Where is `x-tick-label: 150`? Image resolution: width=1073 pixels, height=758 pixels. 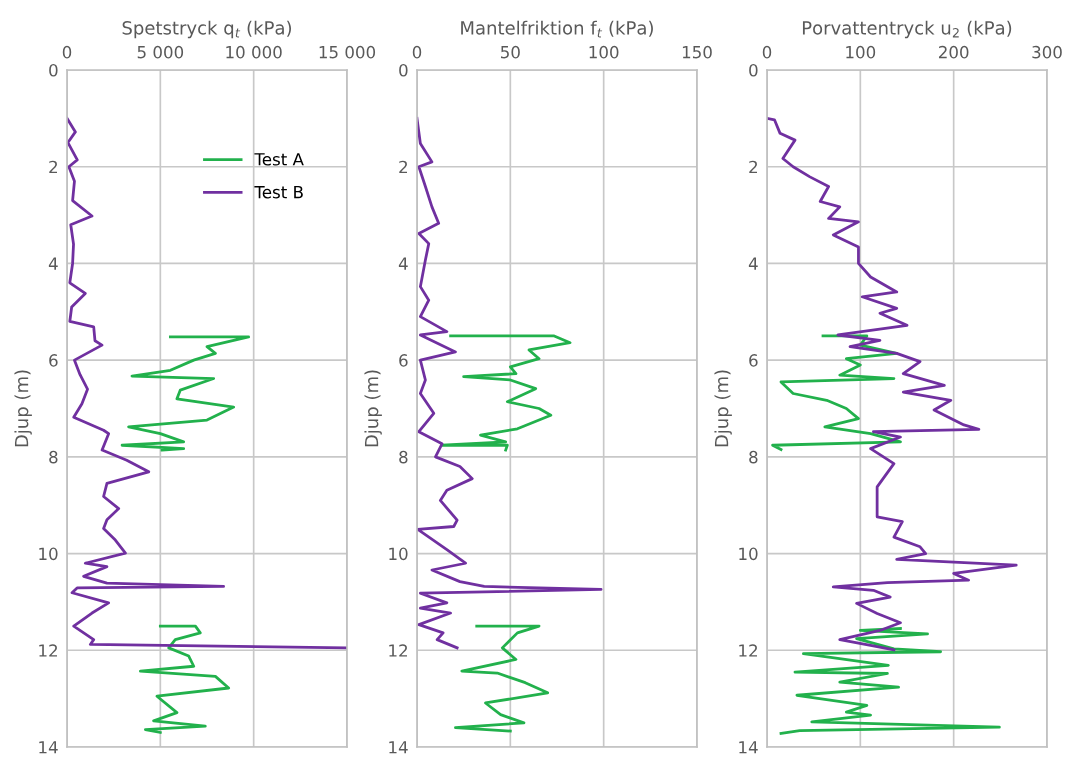 x-tick-label: 150 is located at coordinates (697, 52).